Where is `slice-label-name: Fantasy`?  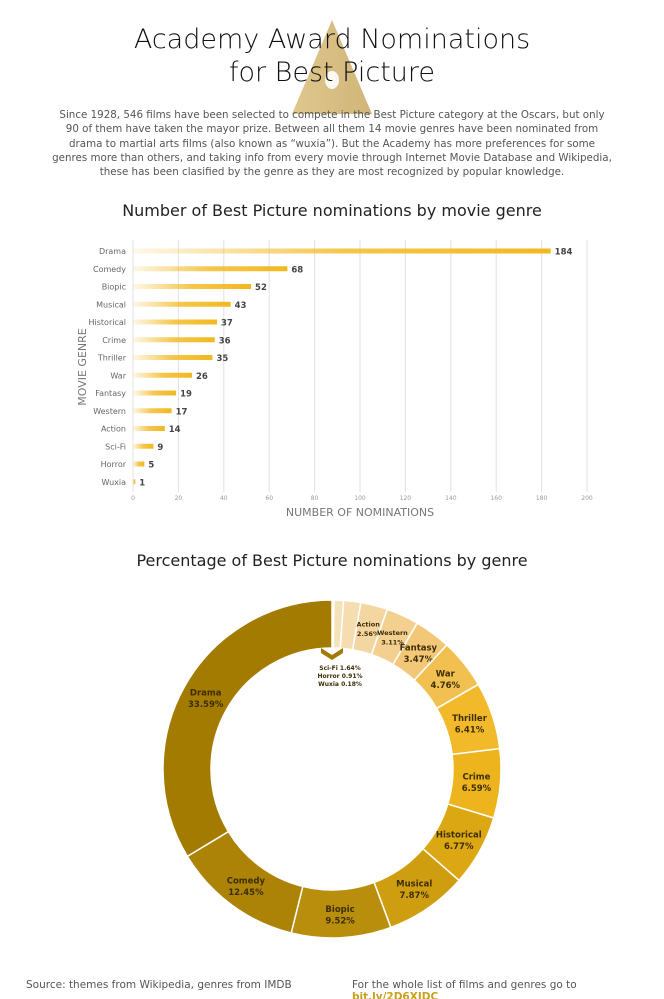 slice-label-name: Fantasy is located at coordinates (419, 649).